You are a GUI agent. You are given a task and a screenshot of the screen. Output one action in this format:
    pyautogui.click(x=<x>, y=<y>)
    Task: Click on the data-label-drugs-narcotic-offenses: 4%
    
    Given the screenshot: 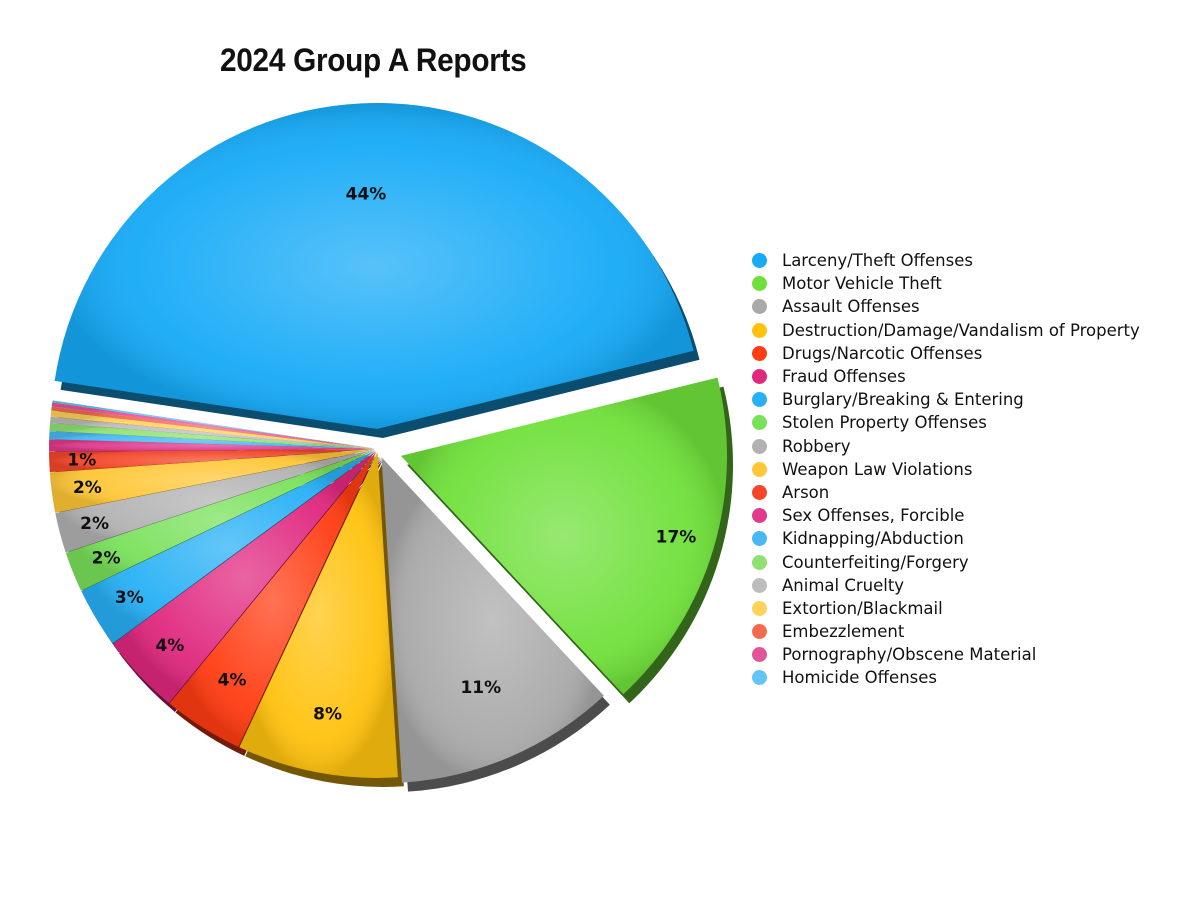 What is the action you would take?
    pyautogui.click(x=232, y=680)
    